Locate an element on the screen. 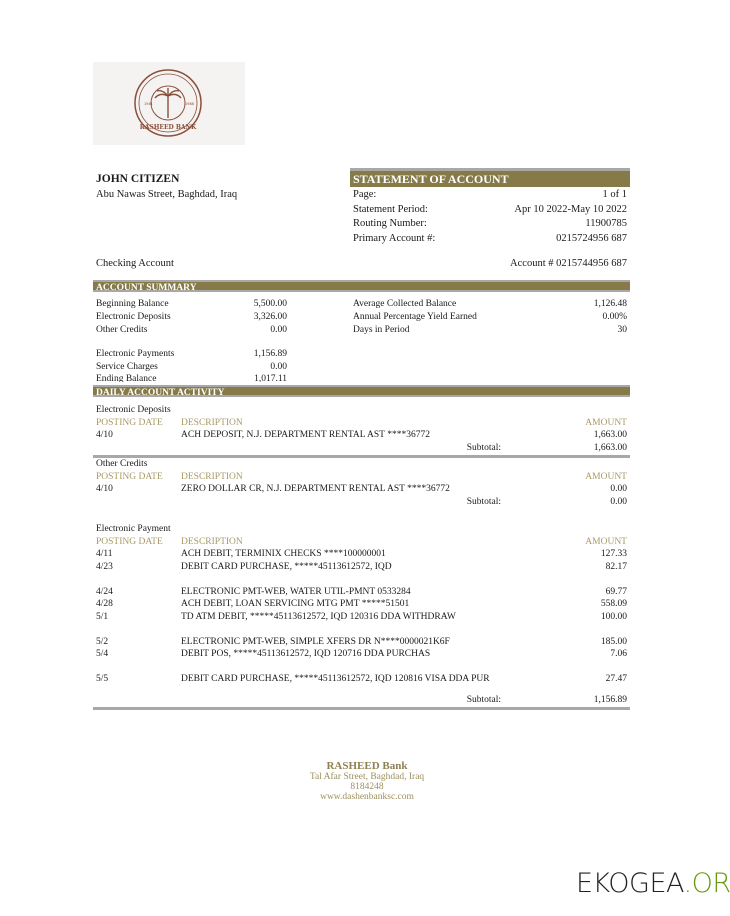  field-label: Routing Number: is located at coordinates (390, 224).